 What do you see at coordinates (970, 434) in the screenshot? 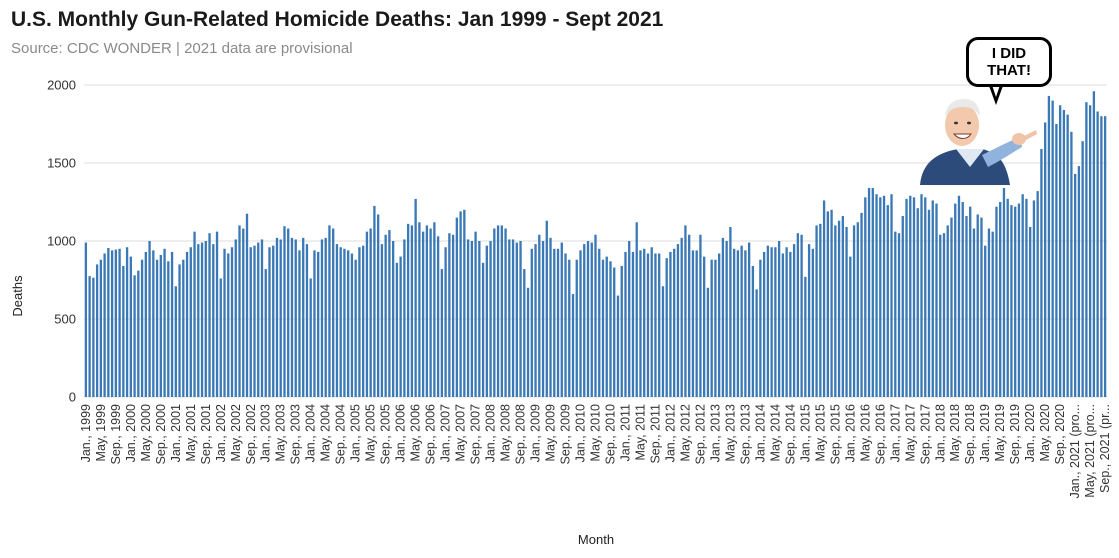
I see `x-tick-label: Sep., 2018` at bounding box center [970, 434].